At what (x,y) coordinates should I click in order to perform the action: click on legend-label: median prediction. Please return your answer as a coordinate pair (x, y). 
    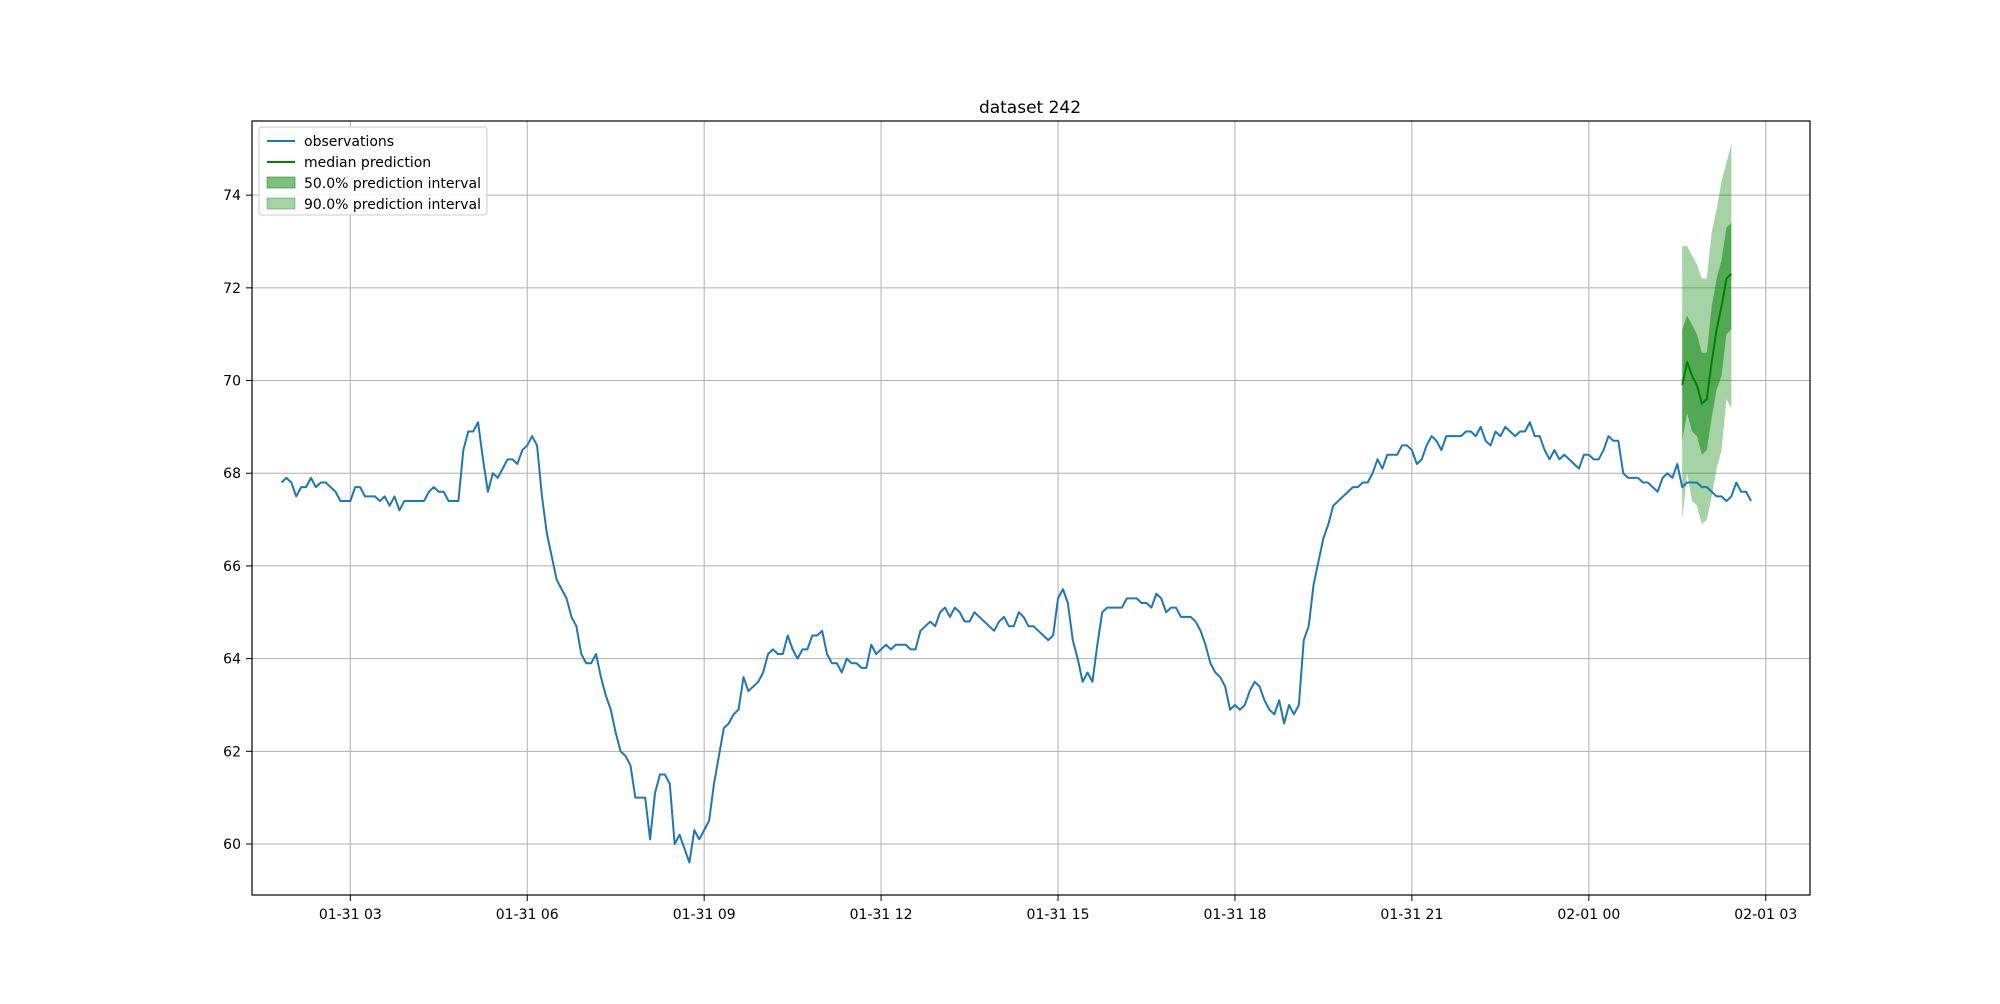
    Looking at the image, I should click on (367, 163).